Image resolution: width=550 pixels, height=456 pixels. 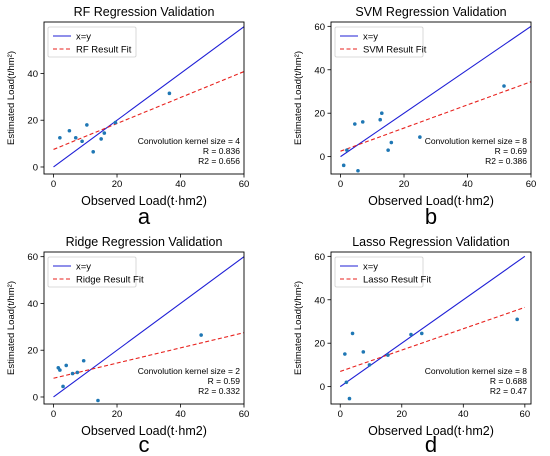 What do you see at coordinates (431, 444) in the screenshot?
I see `panel-letter: d` at bounding box center [431, 444].